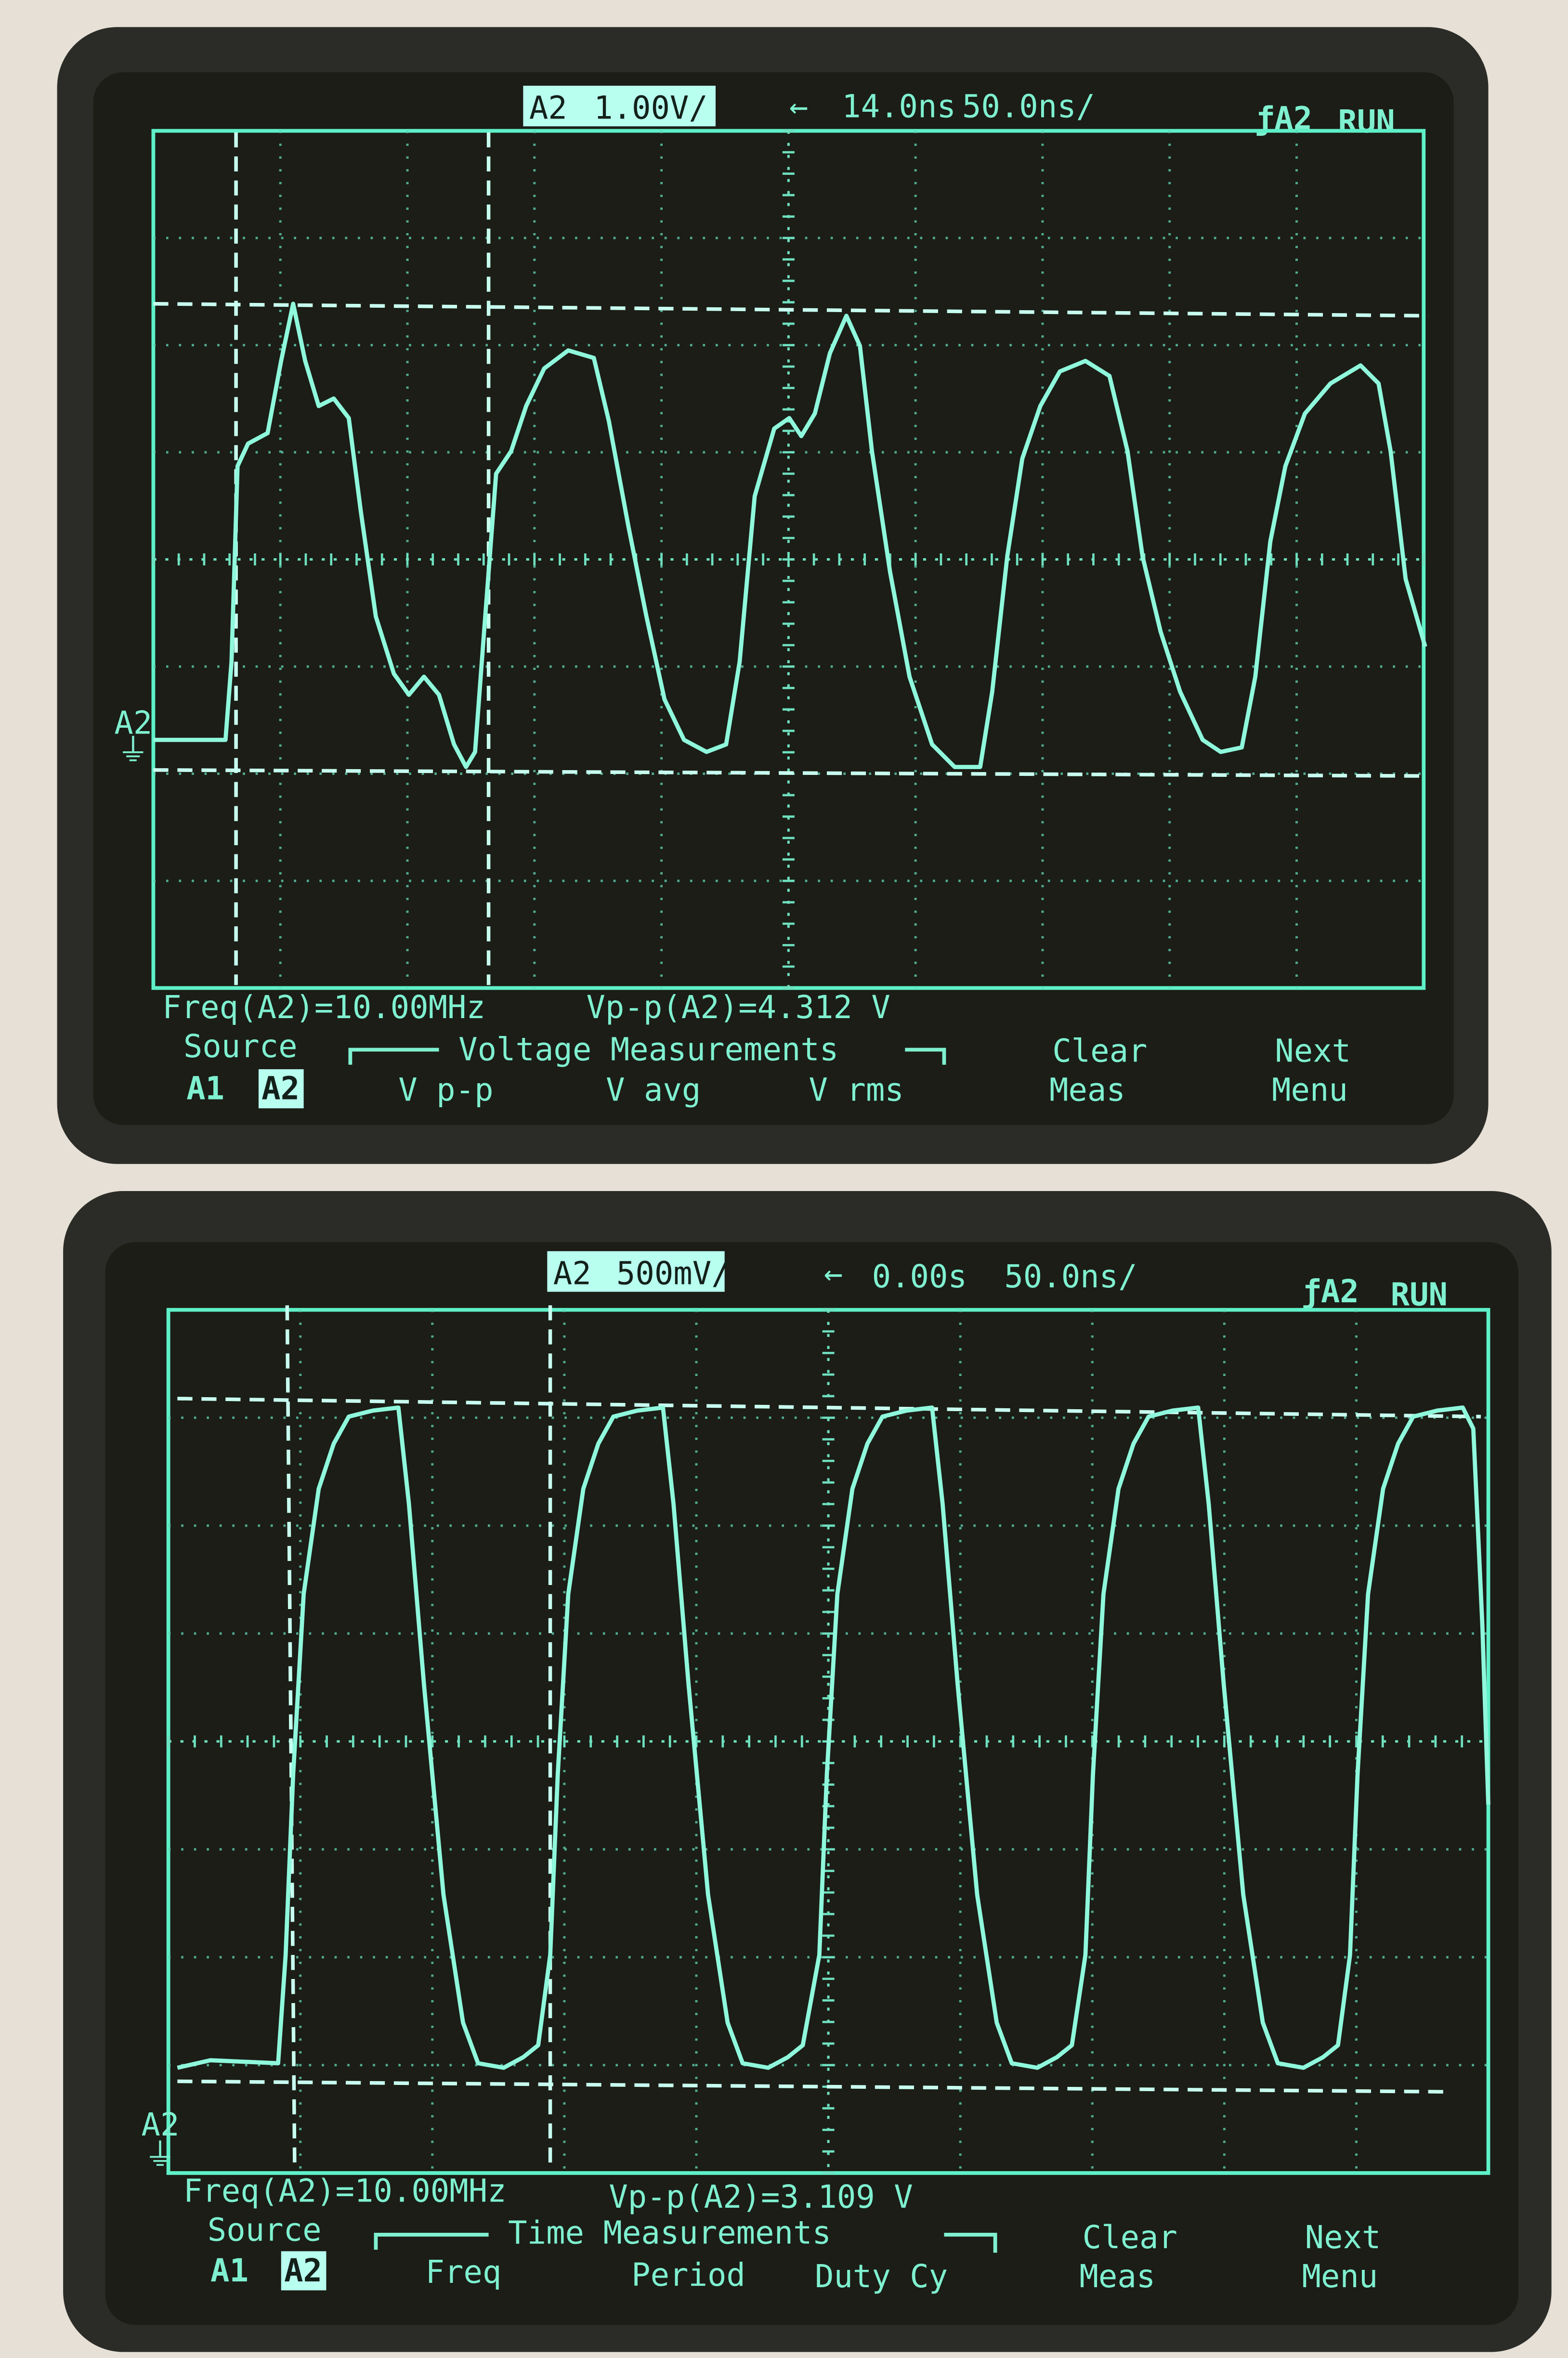  What do you see at coordinates (959, 112) in the screenshot?
I see `top-status-bar: A2 1.00V/ ← 14.0ns 50.0ns/ ƒA2 RUN` at bounding box center [959, 112].